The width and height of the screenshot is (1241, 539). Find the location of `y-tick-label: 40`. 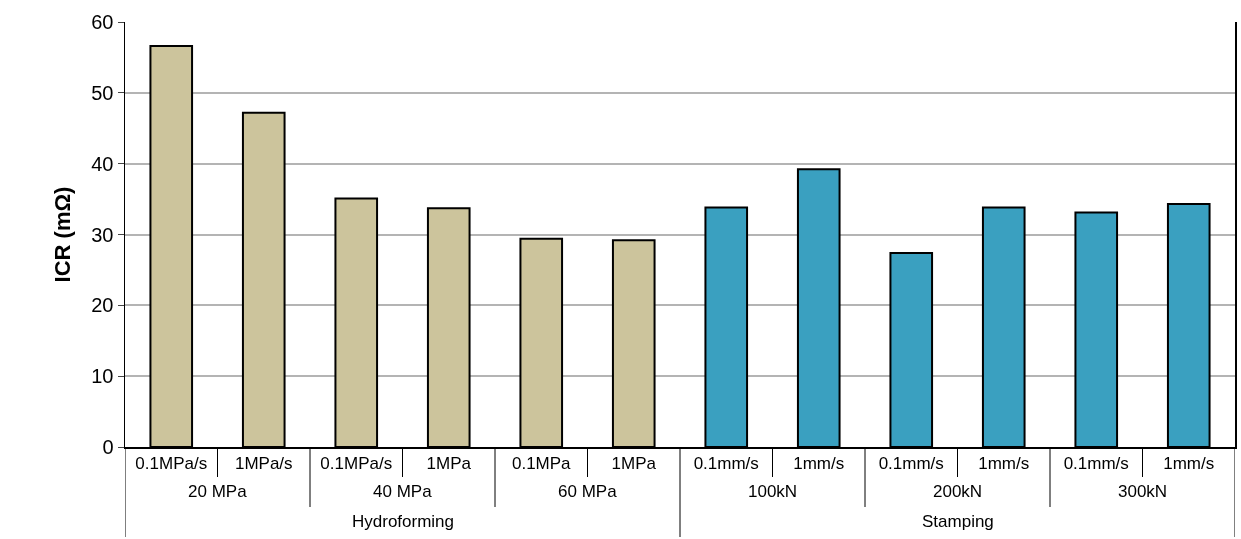

y-tick-label: 40 is located at coordinates (102, 163).